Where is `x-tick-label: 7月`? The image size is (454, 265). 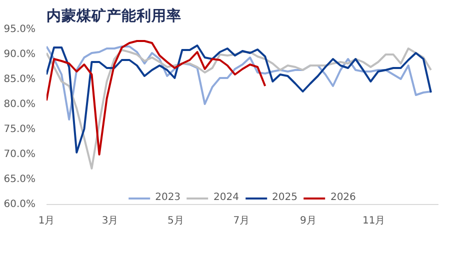 x-tick-label: 7月 is located at coordinates (241, 221).